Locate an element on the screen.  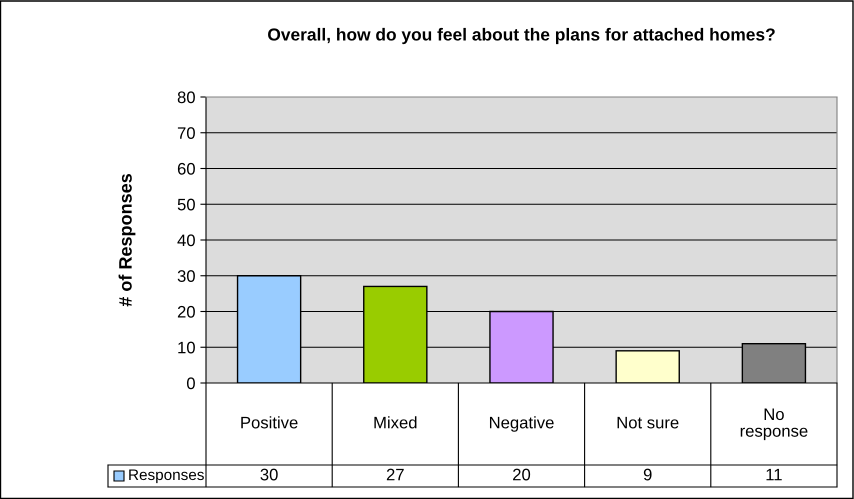
y-tick-label: 80 is located at coordinates (186, 97).